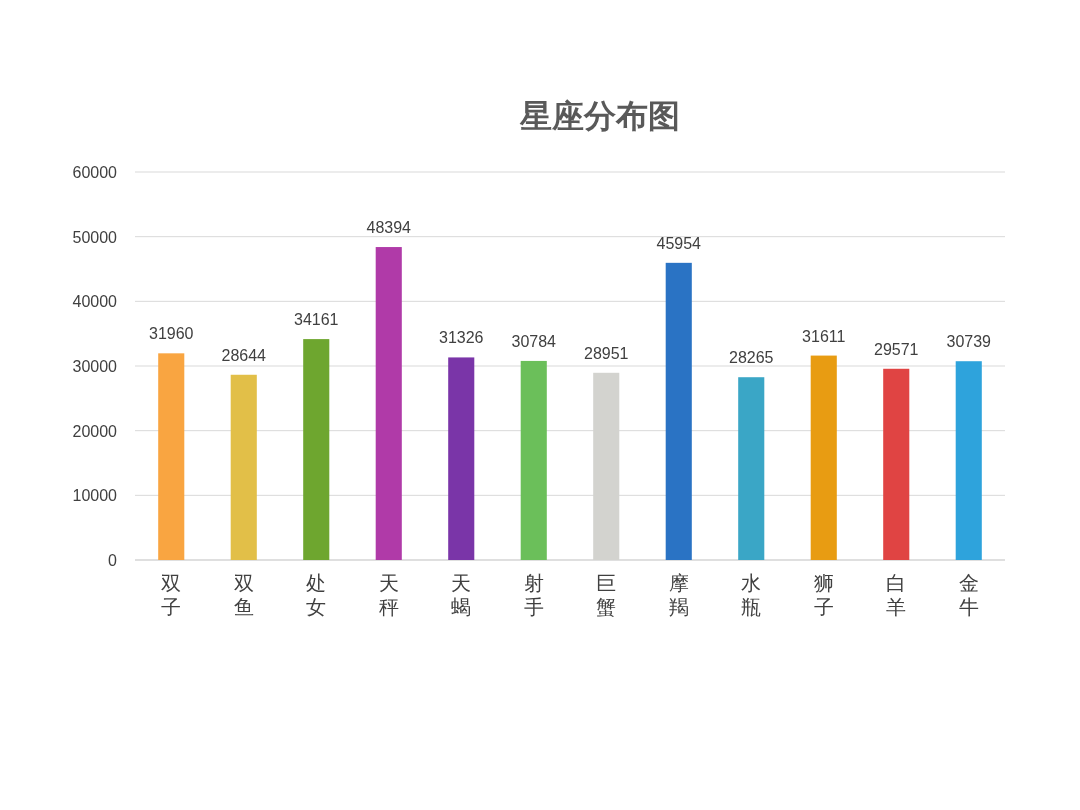  What do you see at coordinates (968, 595) in the screenshot?
I see `x-tick-label: 金牛` at bounding box center [968, 595].